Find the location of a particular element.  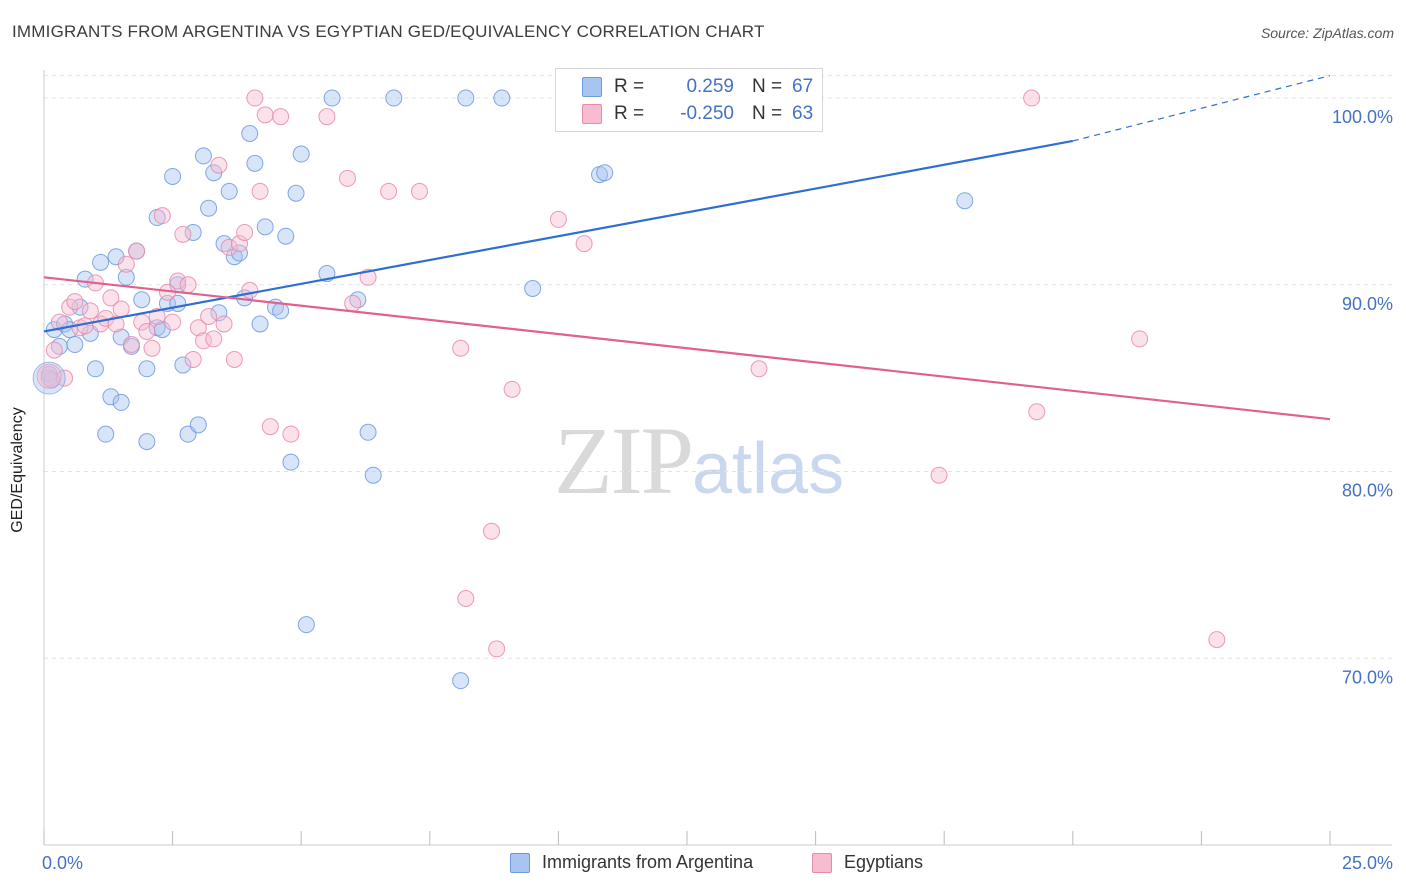

legend-n-value: 63 is located at coordinates (803, 113).